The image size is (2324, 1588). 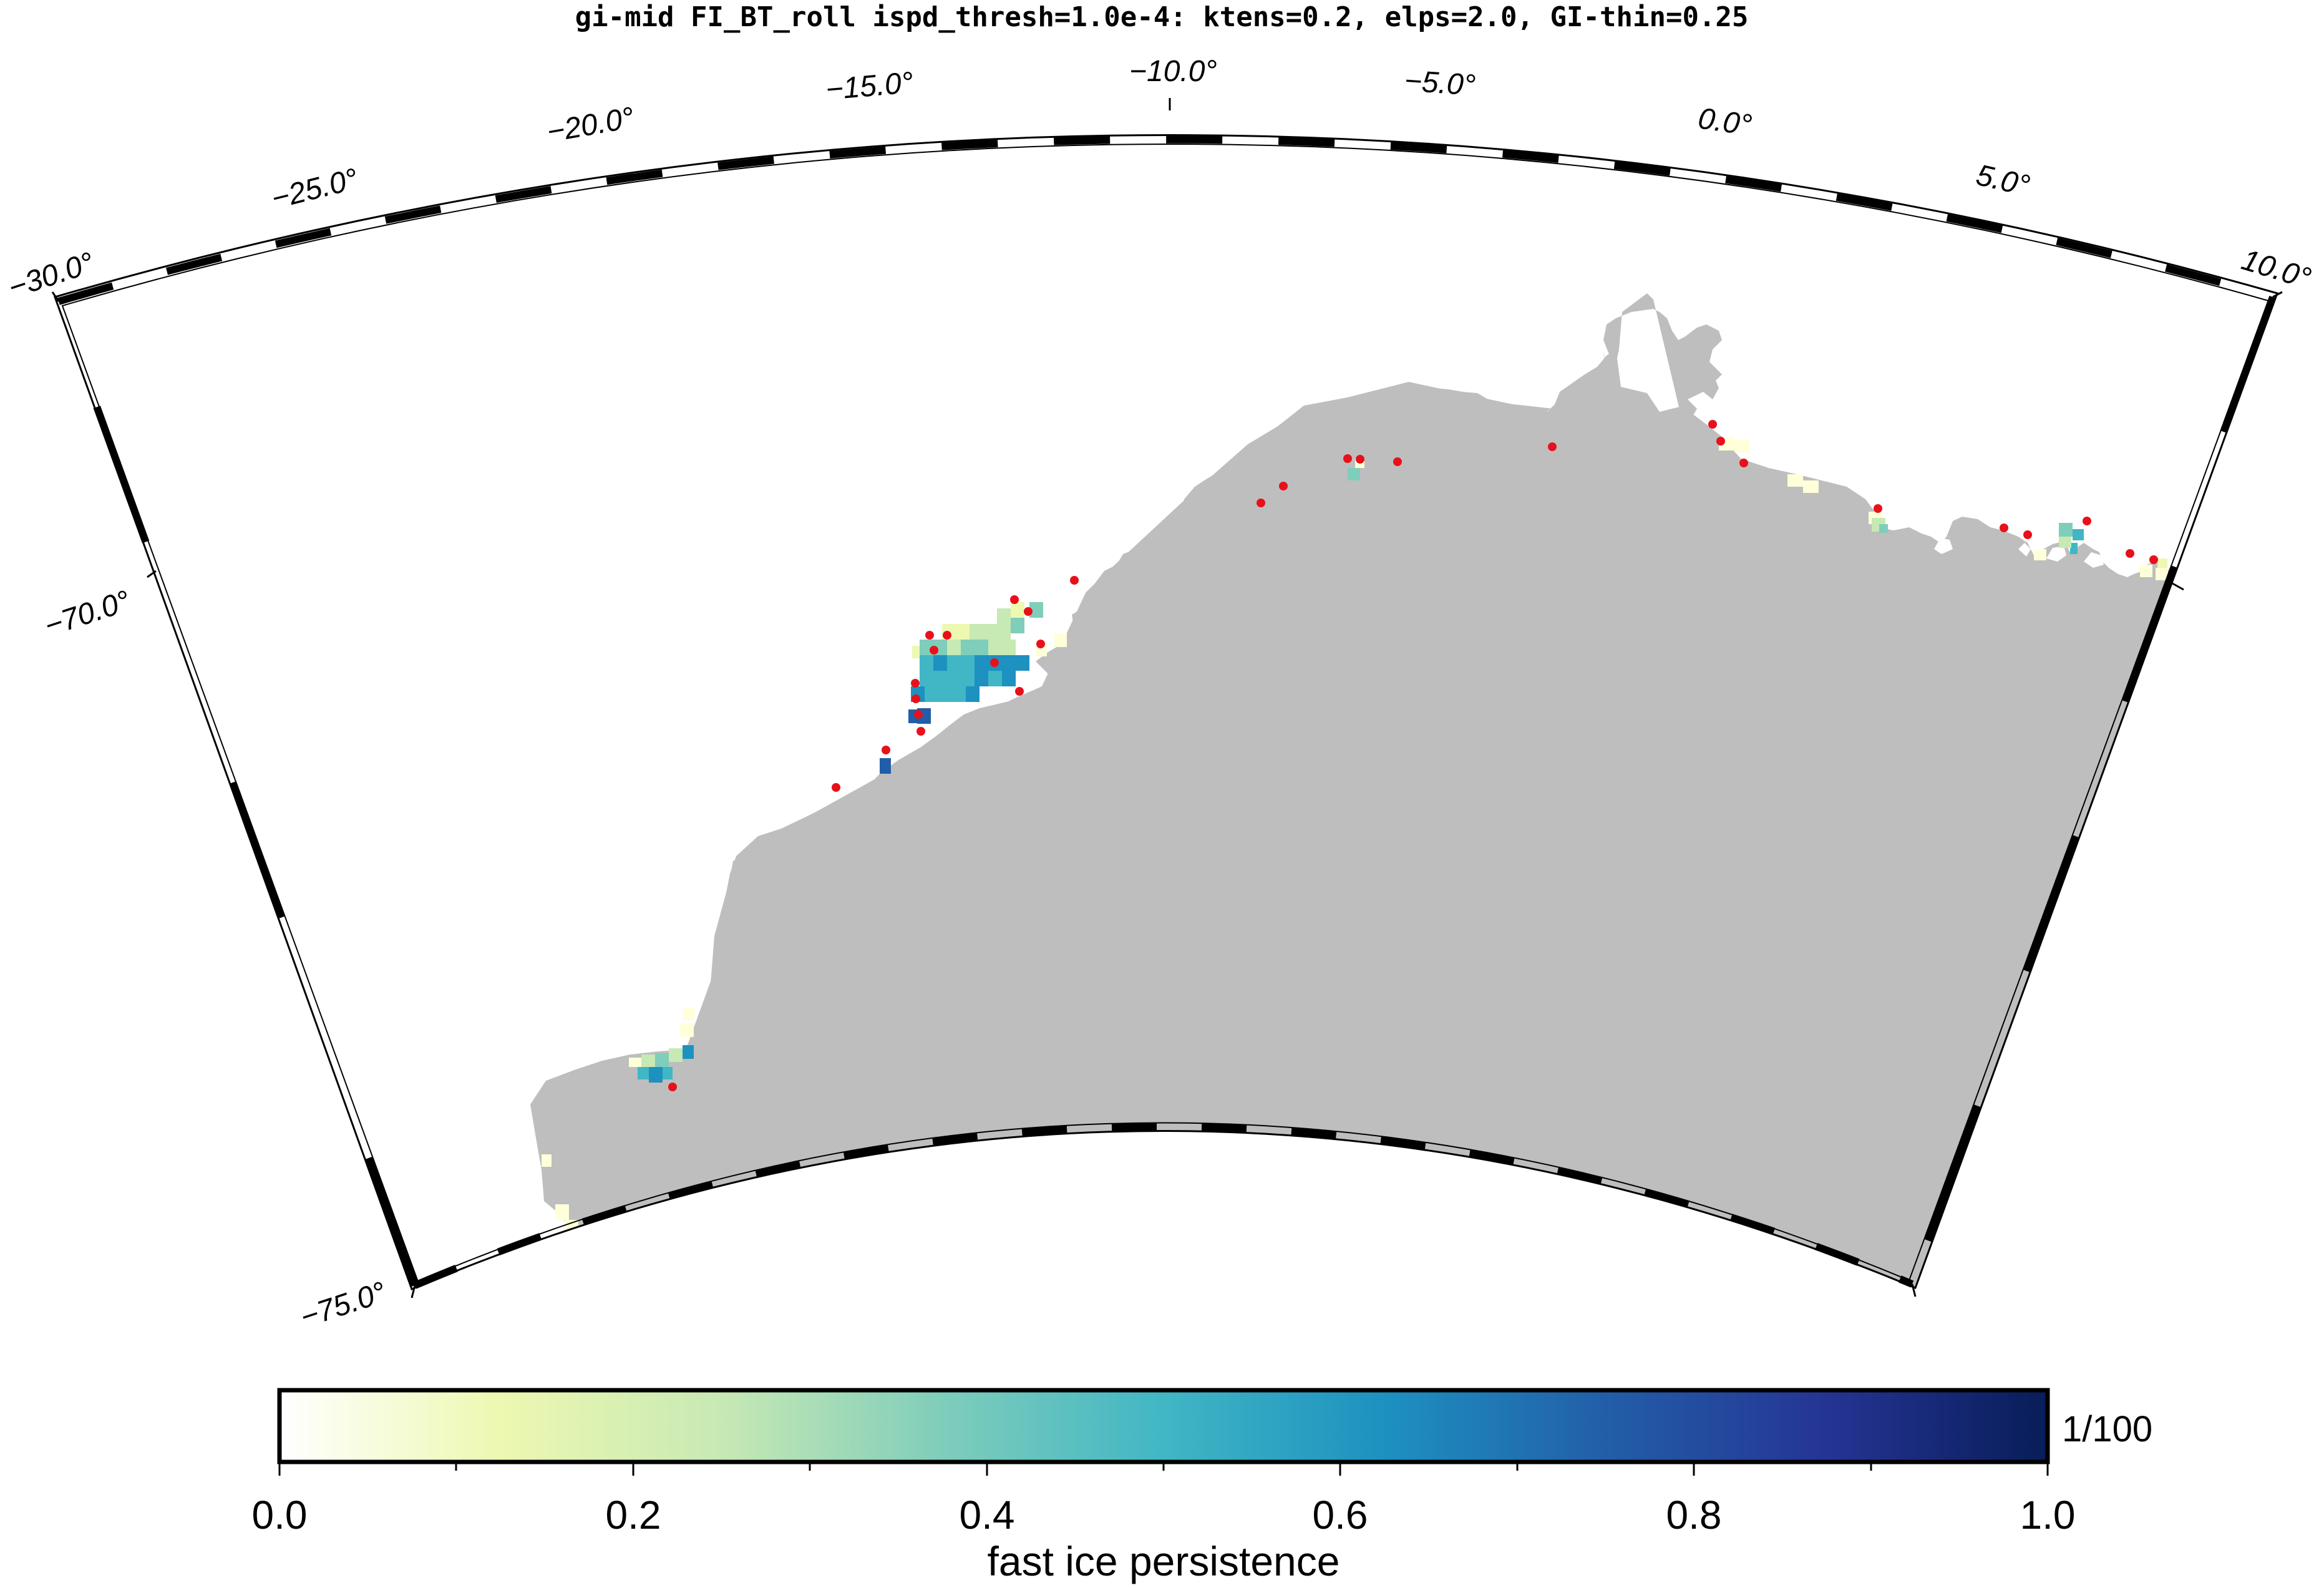 What do you see at coordinates (1340, 1515) in the screenshot?
I see `colorbar-tick-3: 0.6` at bounding box center [1340, 1515].